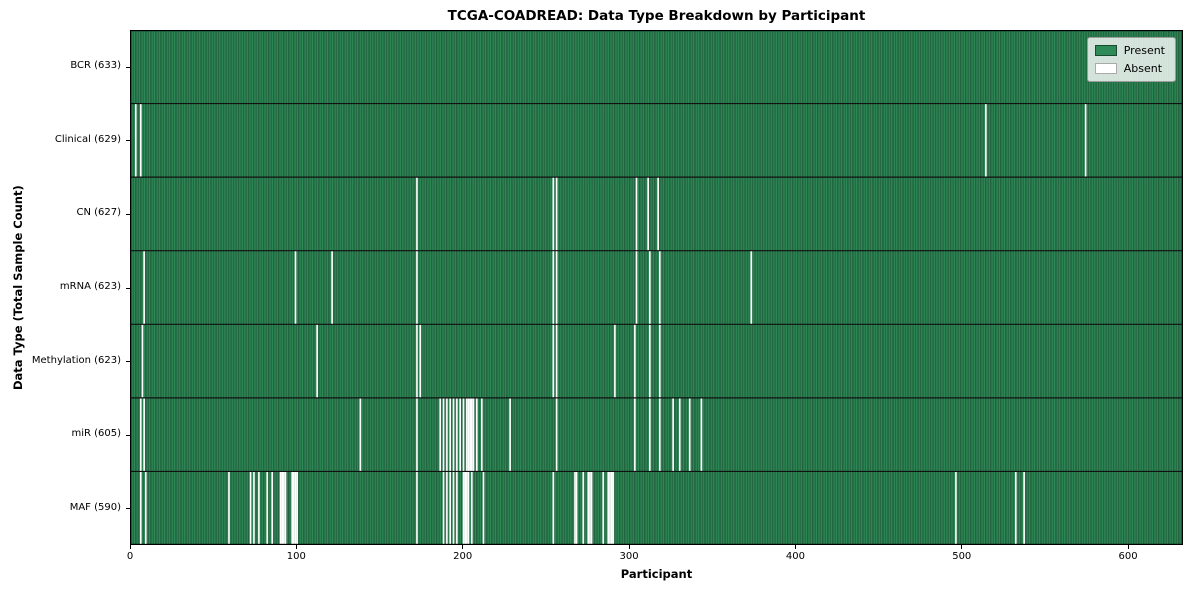 This screenshot has width=1200, height=600. What do you see at coordinates (98, 213) in the screenshot?
I see `y-tick-label-CN: CN (627)` at bounding box center [98, 213].